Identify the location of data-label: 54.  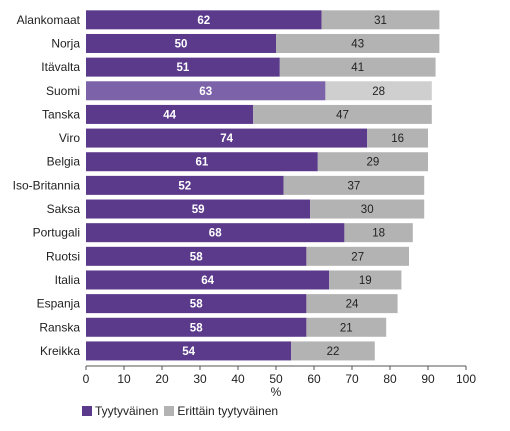
(188, 352).